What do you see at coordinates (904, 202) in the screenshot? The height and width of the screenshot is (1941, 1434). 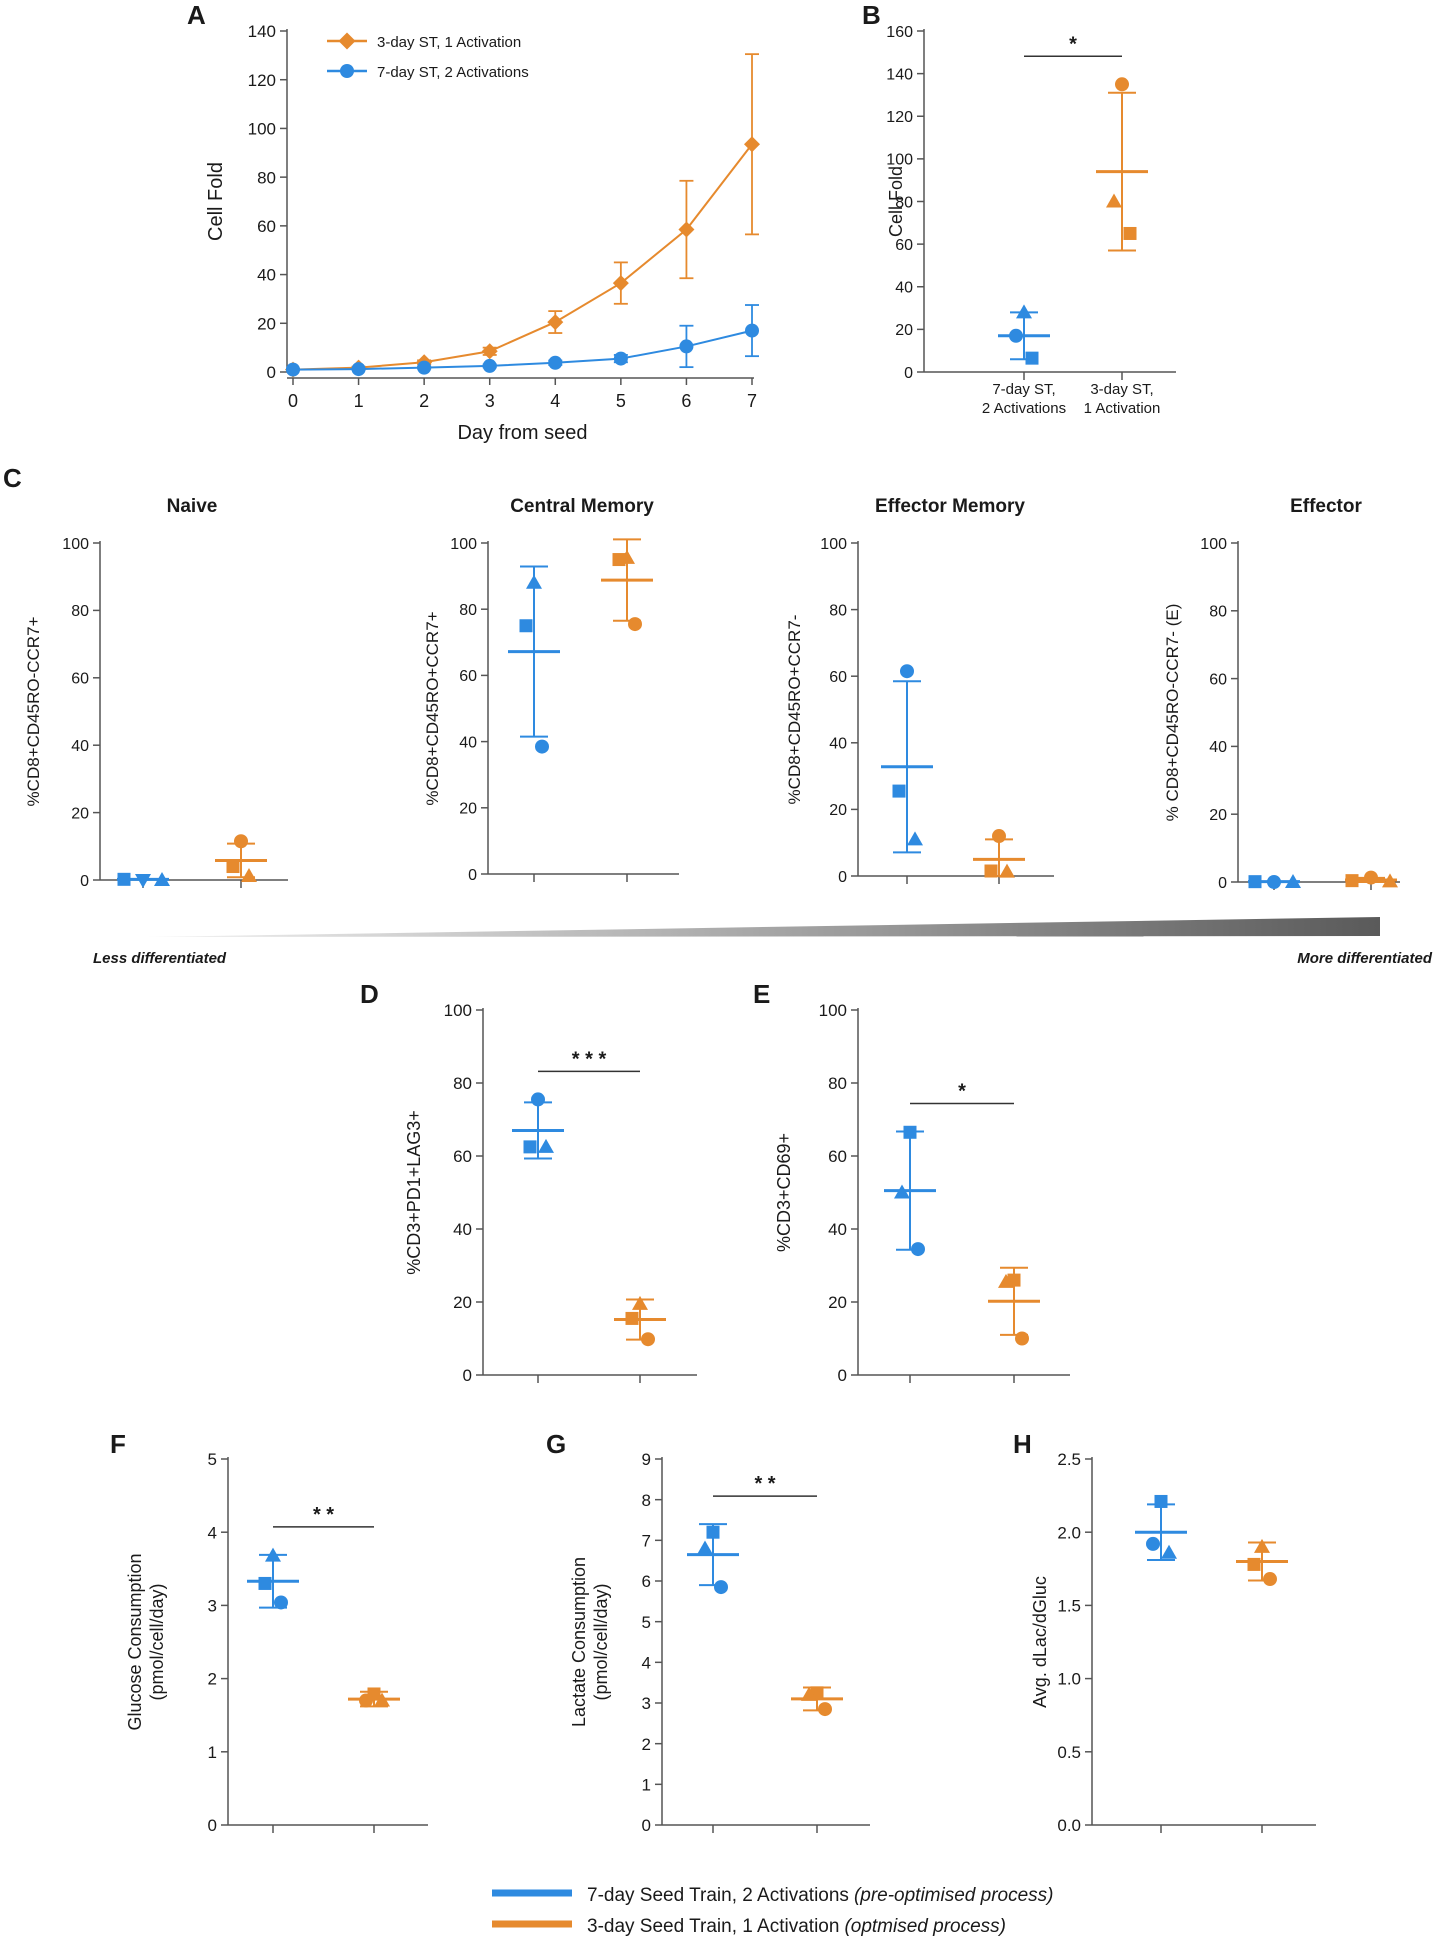 I see `chart-b-y-tick-label: 80` at bounding box center [904, 202].